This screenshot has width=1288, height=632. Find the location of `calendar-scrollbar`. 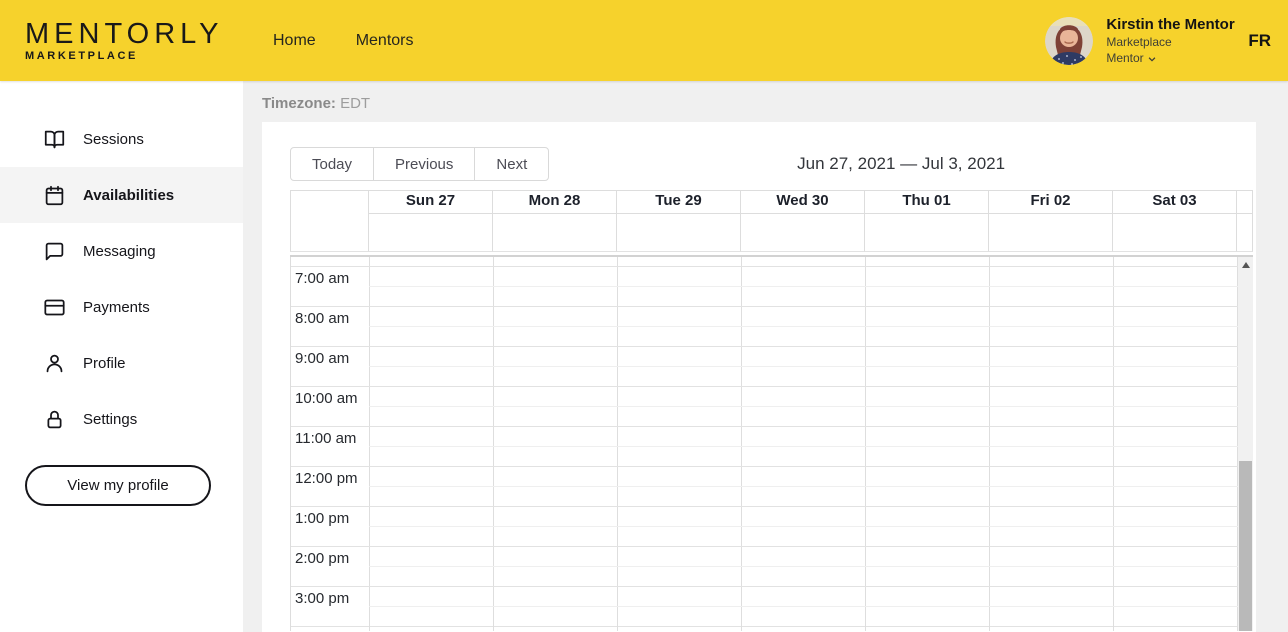

calendar-scrollbar is located at coordinates (1245, 444).